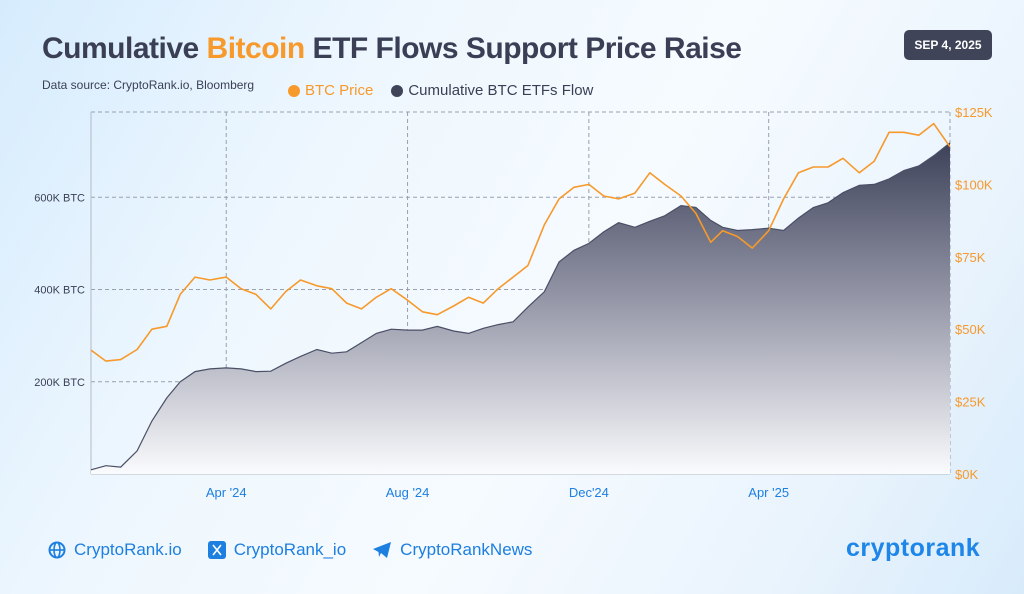 The width and height of the screenshot is (1024, 594). I want to click on y-left-tick-label: 200K BTC, so click(59, 383).